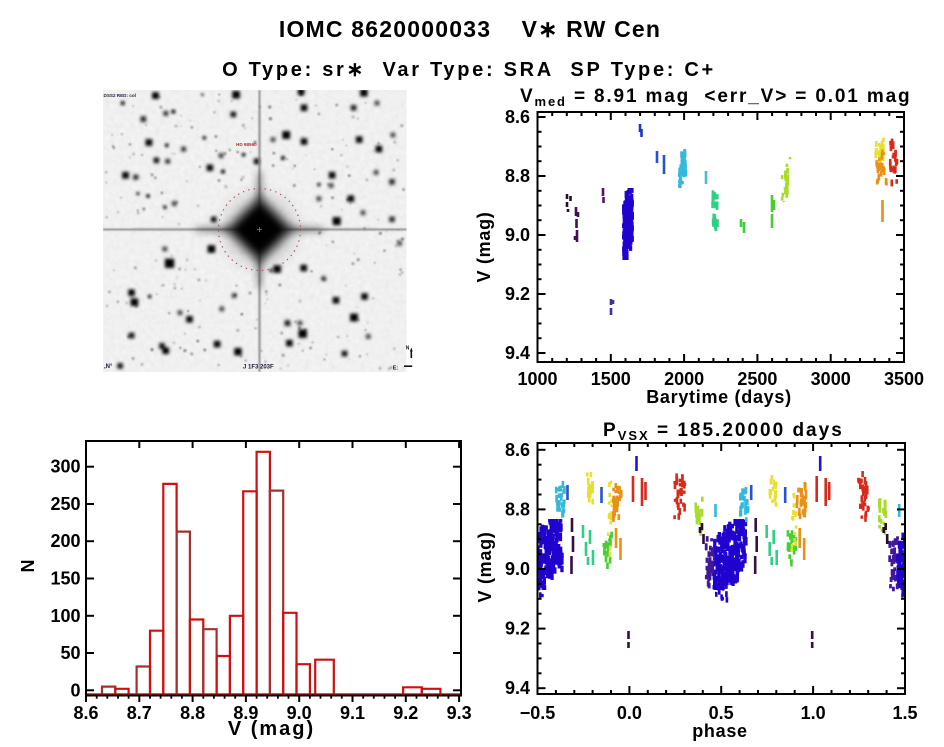 This screenshot has height=747, width=944. Describe the element at coordinates (352, 713) in the screenshot. I see `svg-text: 9.1` at that location.